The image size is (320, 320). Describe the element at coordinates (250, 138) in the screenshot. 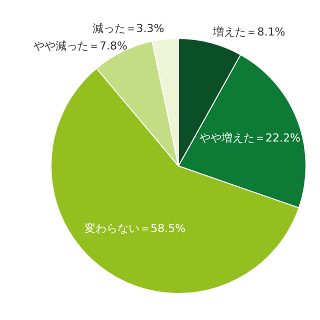

I see `slice-label: やや増えた＝22.2%` at that location.